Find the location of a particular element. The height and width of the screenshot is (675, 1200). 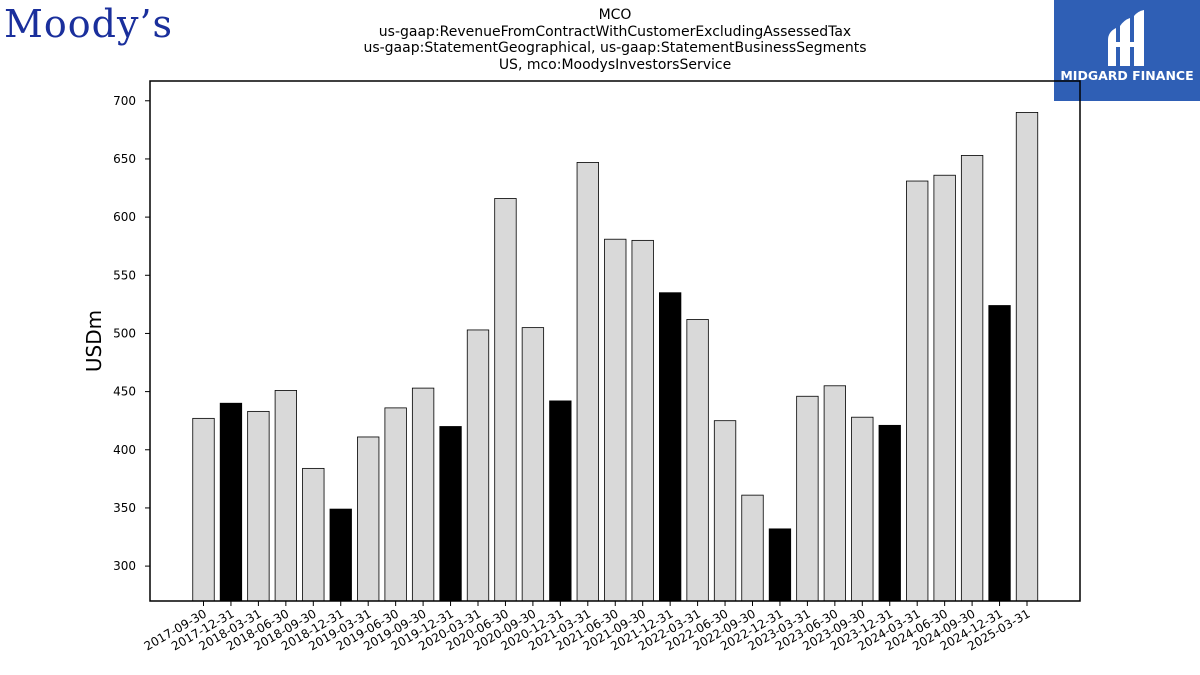

y-axis: 300 350 400 450 500 550 600 650 700 is located at coordinates (131, 333).